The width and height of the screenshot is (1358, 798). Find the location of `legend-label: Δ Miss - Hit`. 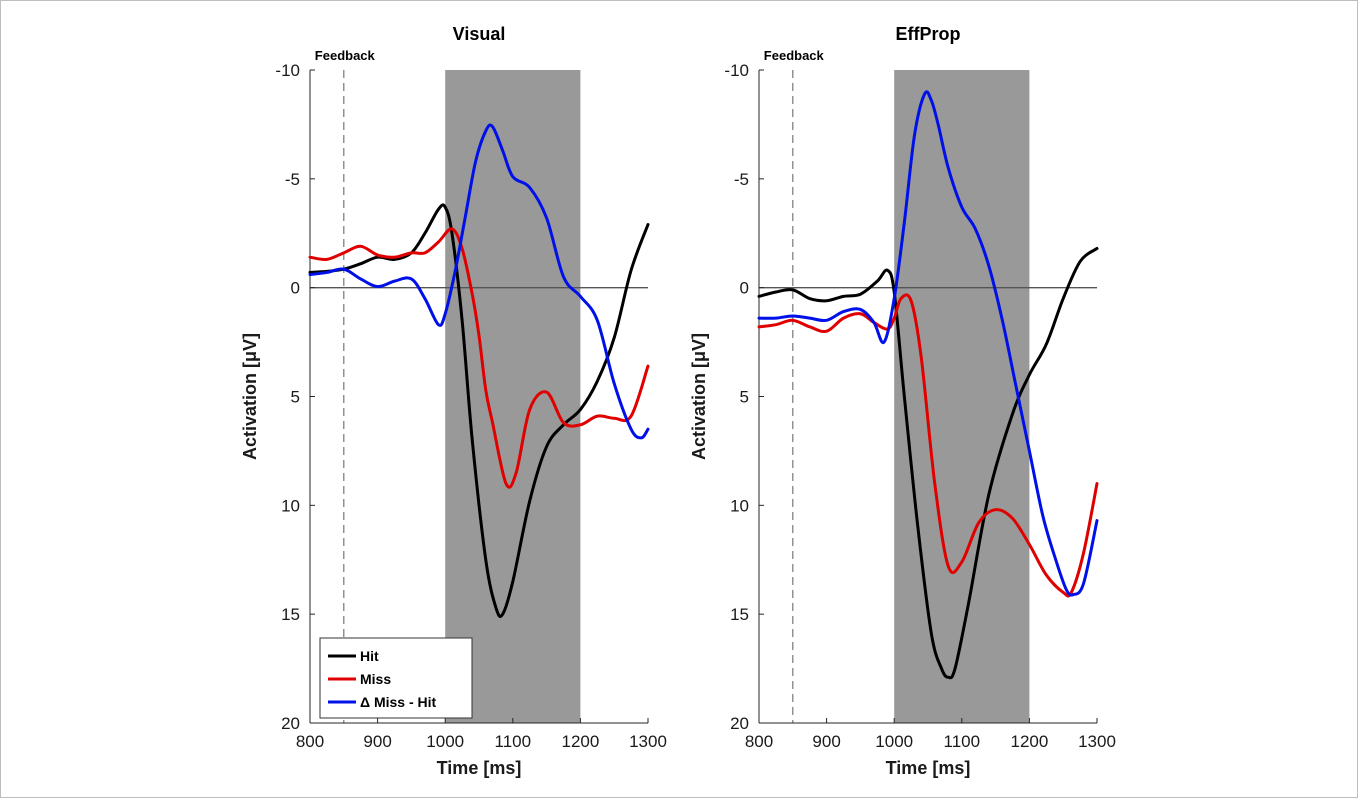

legend-label: Δ Miss - Hit is located at coordinates (398, 702).